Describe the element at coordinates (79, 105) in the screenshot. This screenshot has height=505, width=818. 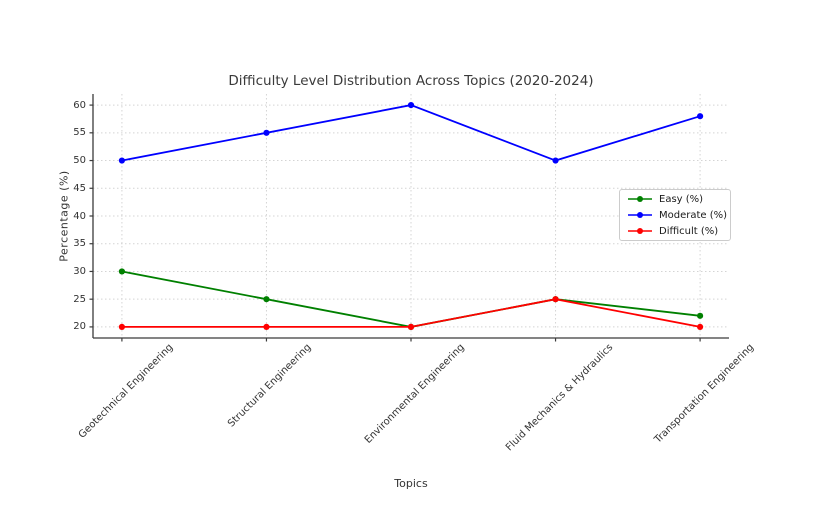
I see `y-tick-label: 60` at that location.